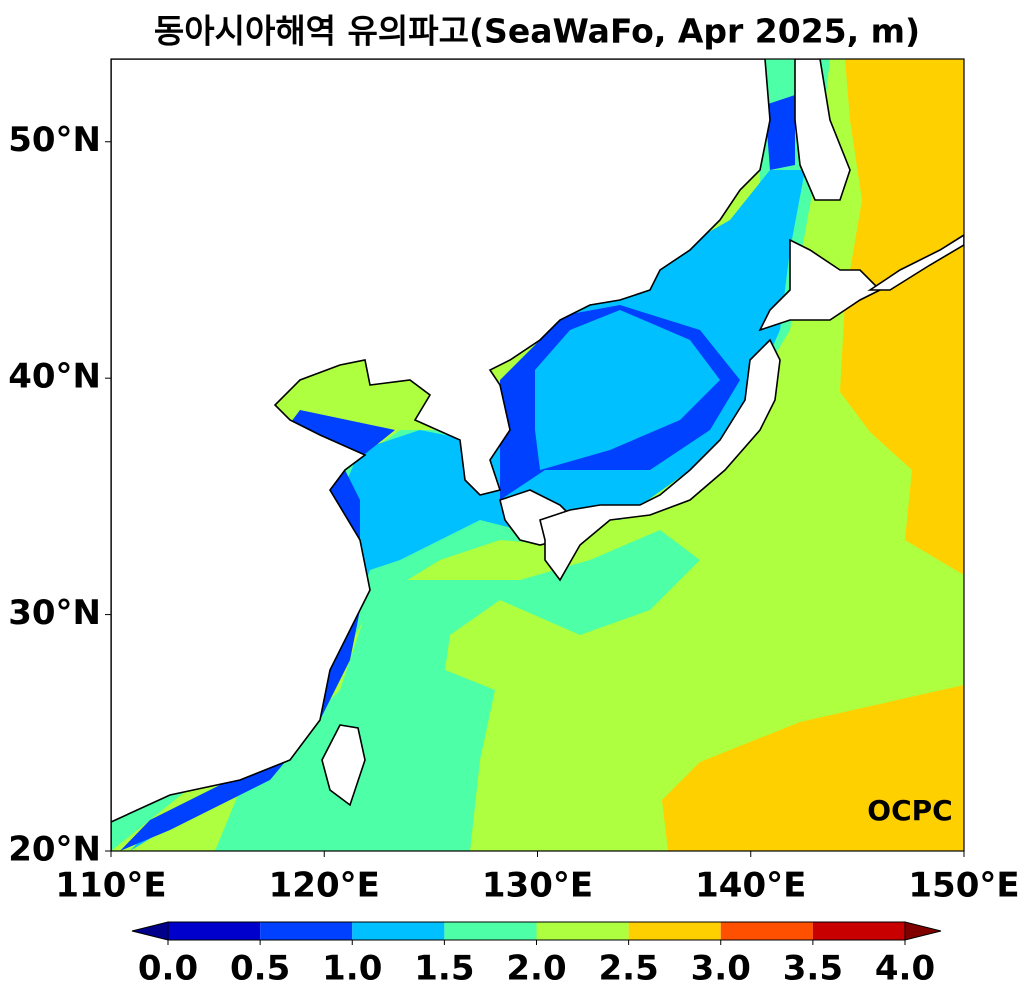 Image resolution: width=1025 pixels, height=1006 pixels. What do you see at coordinates (352, 969) in the screenshot?
I see `colorbar-label: 1.0` at bounding box center [352, 969].